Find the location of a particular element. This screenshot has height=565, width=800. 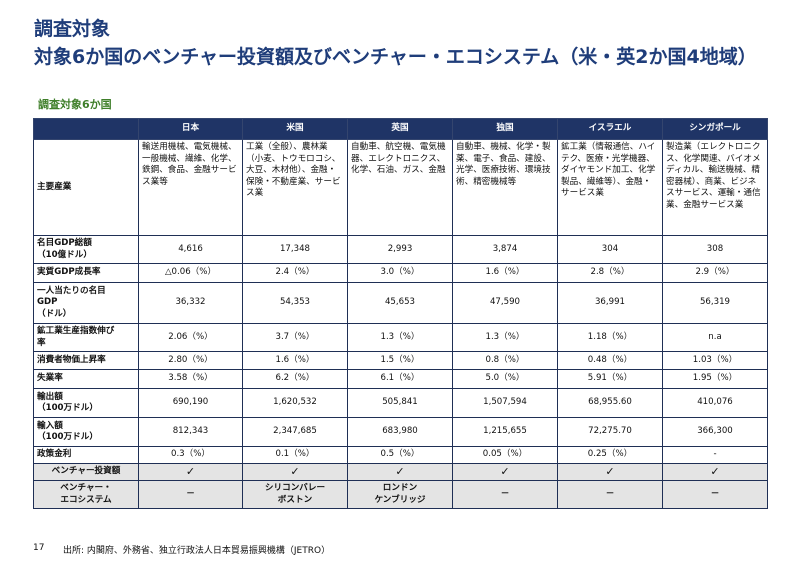

row-label-ecosystem: ベンチャー・ エコシステム is located at coordinates (86, 494).